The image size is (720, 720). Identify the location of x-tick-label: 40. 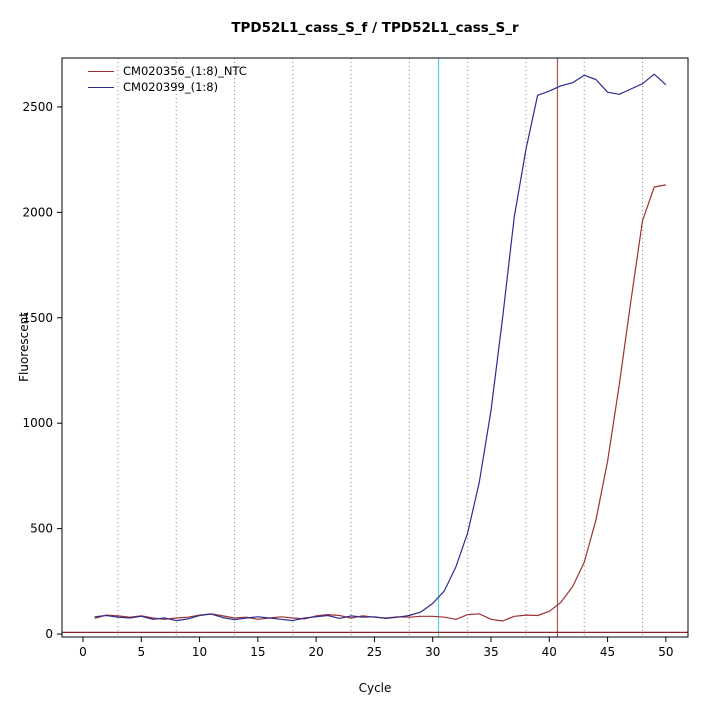
(549, 652).